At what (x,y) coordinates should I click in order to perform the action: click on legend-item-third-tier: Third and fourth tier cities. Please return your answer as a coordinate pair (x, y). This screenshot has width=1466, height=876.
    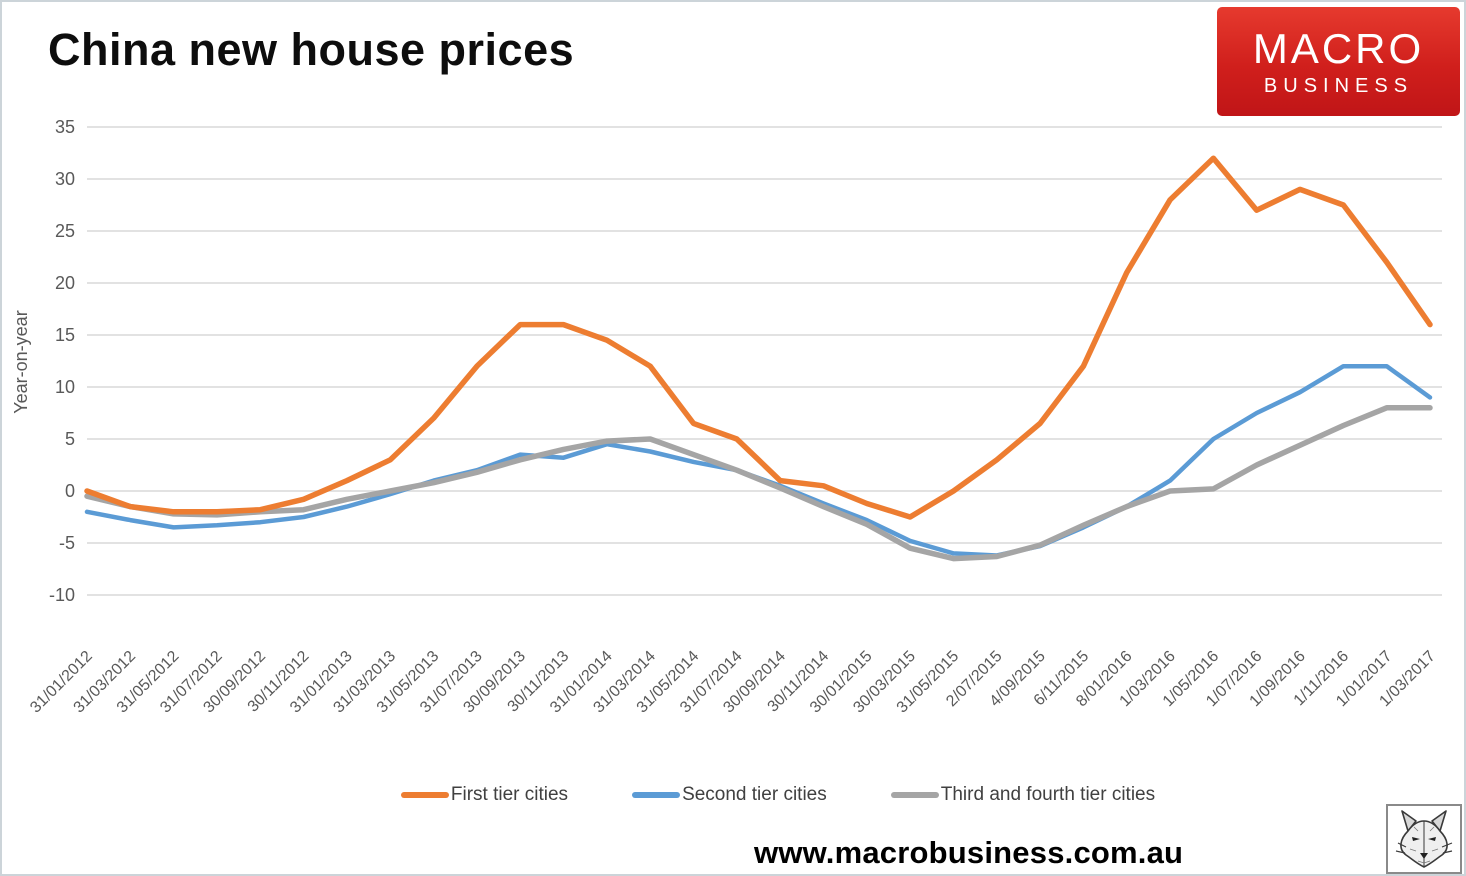
    Looking at the image, I should click on (1023, 795).